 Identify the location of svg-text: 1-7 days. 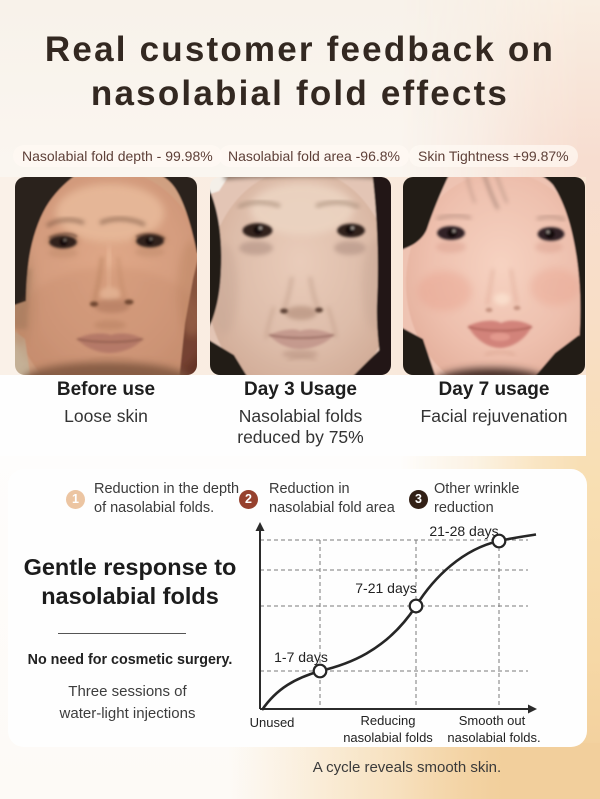
(301, 657).